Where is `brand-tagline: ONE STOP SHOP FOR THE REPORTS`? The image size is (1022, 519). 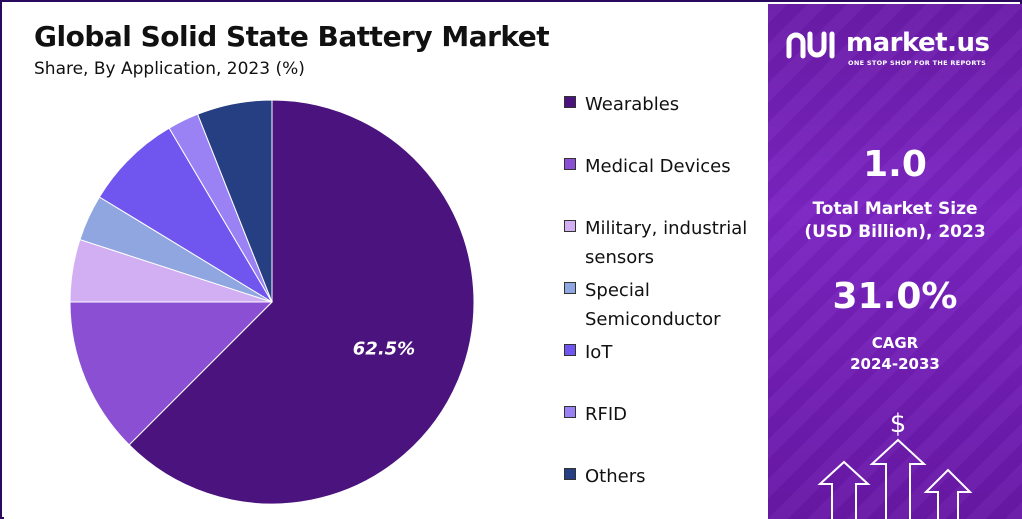 brand-tagline: ONE STOP SHOP FOR THE REPORTS is located at coordinates (917, 63).